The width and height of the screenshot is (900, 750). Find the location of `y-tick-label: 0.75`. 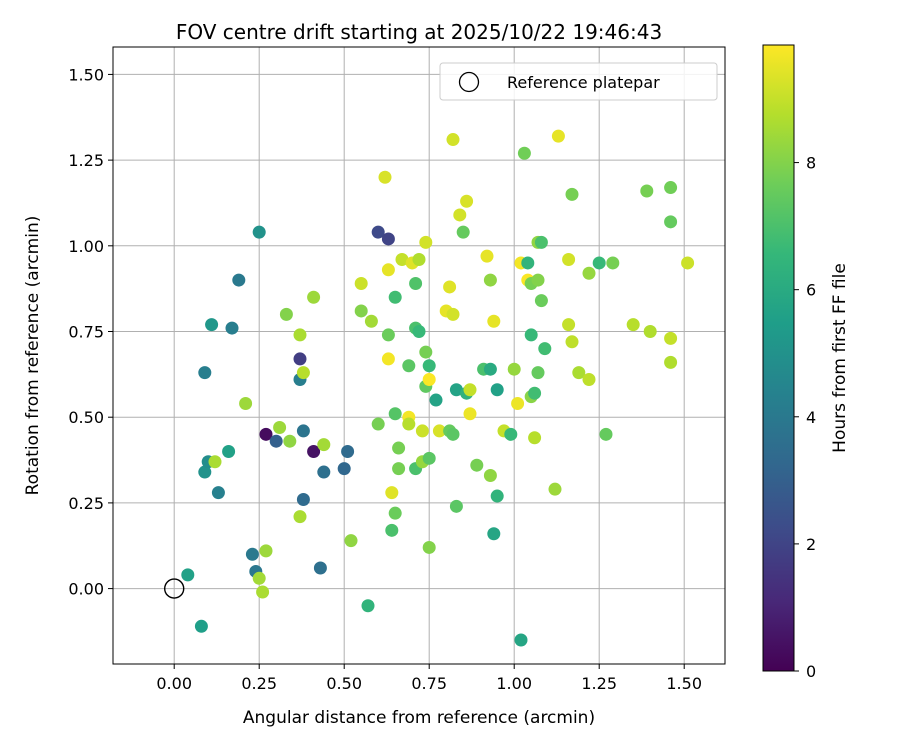

y-tick-label: 0.75 is located at coordinates (86, 332).